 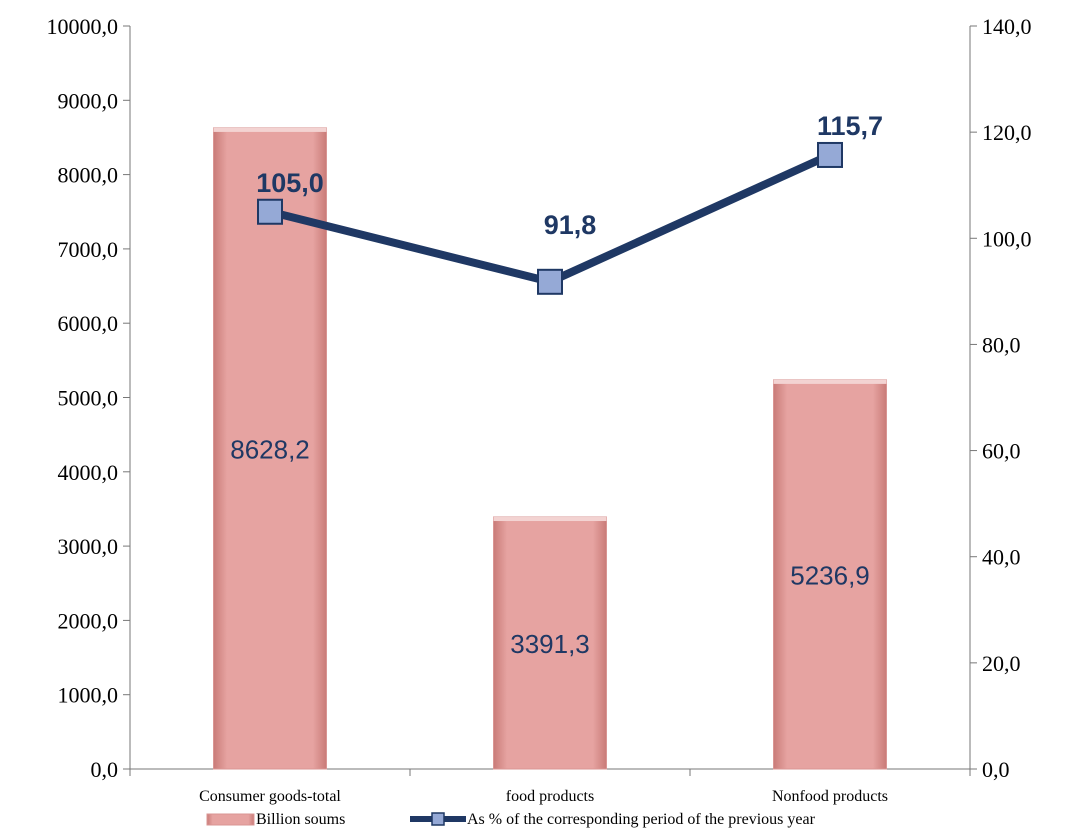 What do you see at coordinates (1001, 557) in the screenshot?
I see `right-tick-label: 40,0` at bounding box center [1001, 557].